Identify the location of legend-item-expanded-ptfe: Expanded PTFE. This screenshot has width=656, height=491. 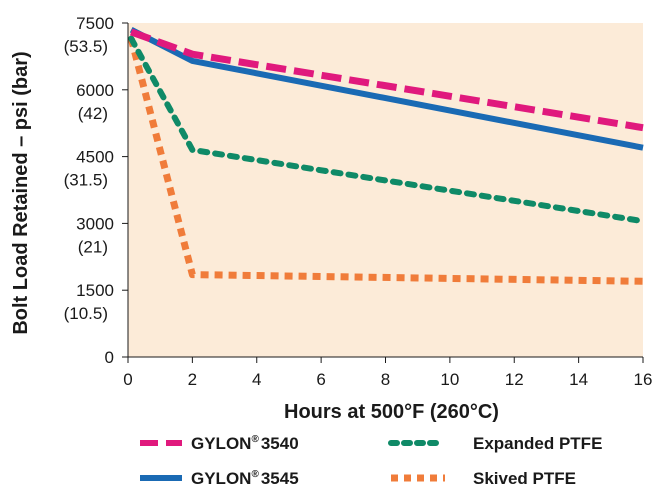
(495, 443).